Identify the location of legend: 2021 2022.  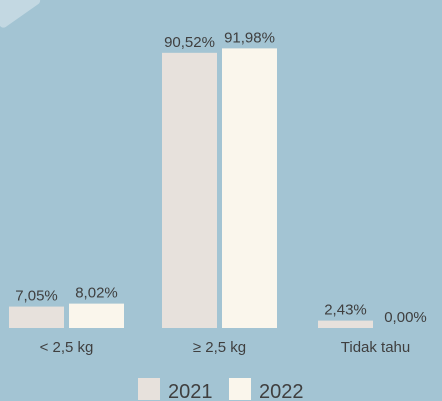
(221, 389).